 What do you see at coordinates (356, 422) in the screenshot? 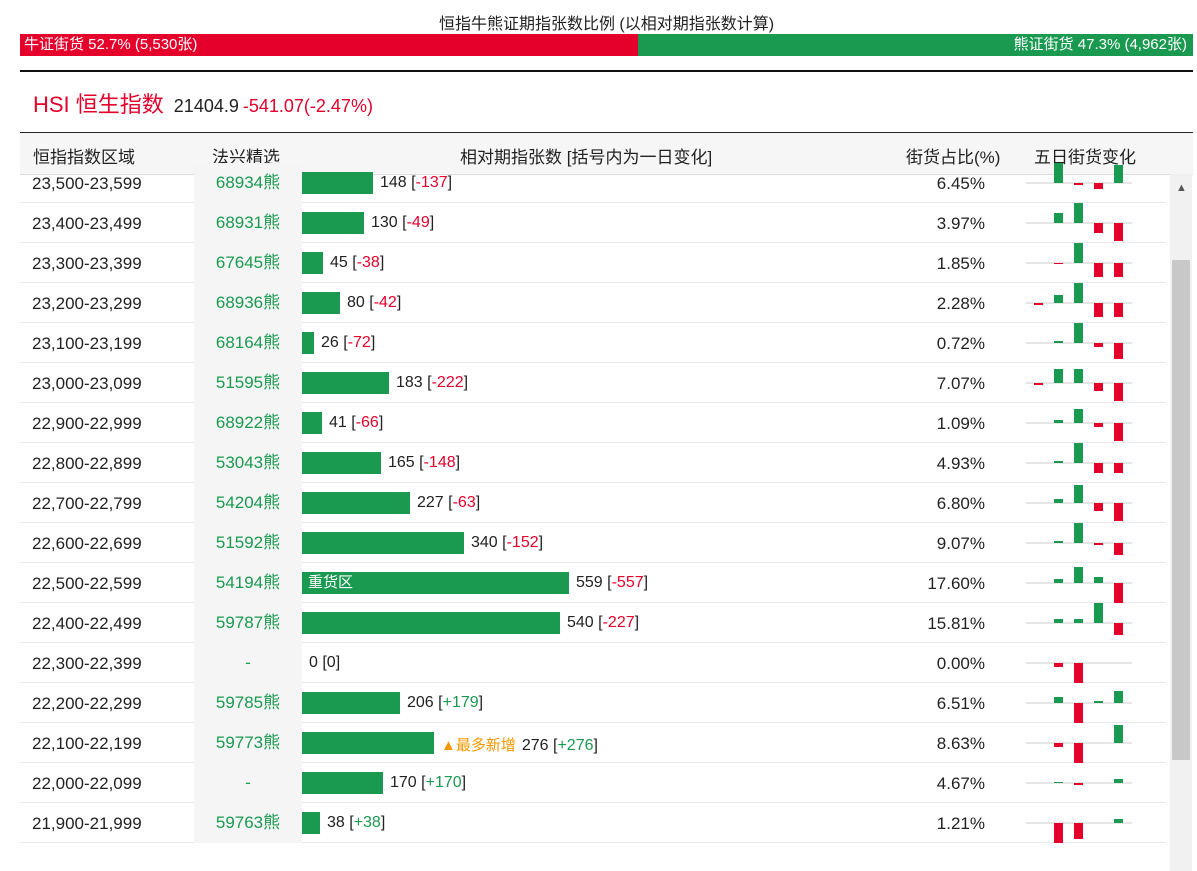
I see `contracts-label: 41 [-66]` at bounding box center [356, 422].